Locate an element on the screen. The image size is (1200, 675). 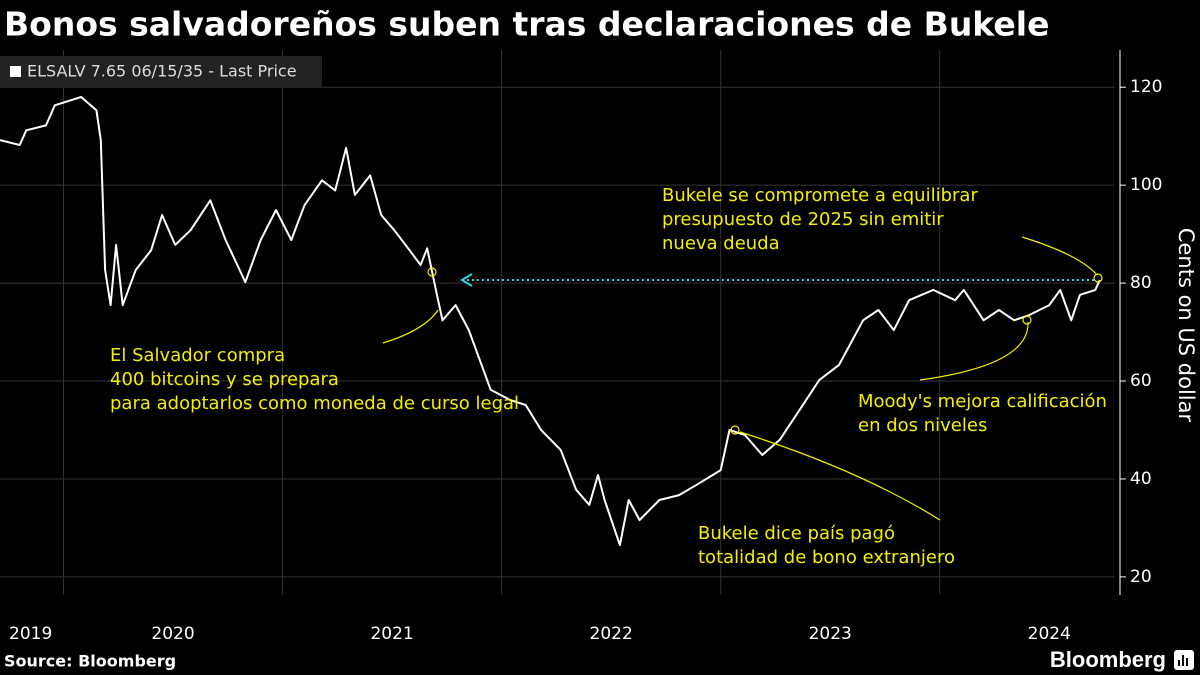
arrow is located at coordinates (777, 280).